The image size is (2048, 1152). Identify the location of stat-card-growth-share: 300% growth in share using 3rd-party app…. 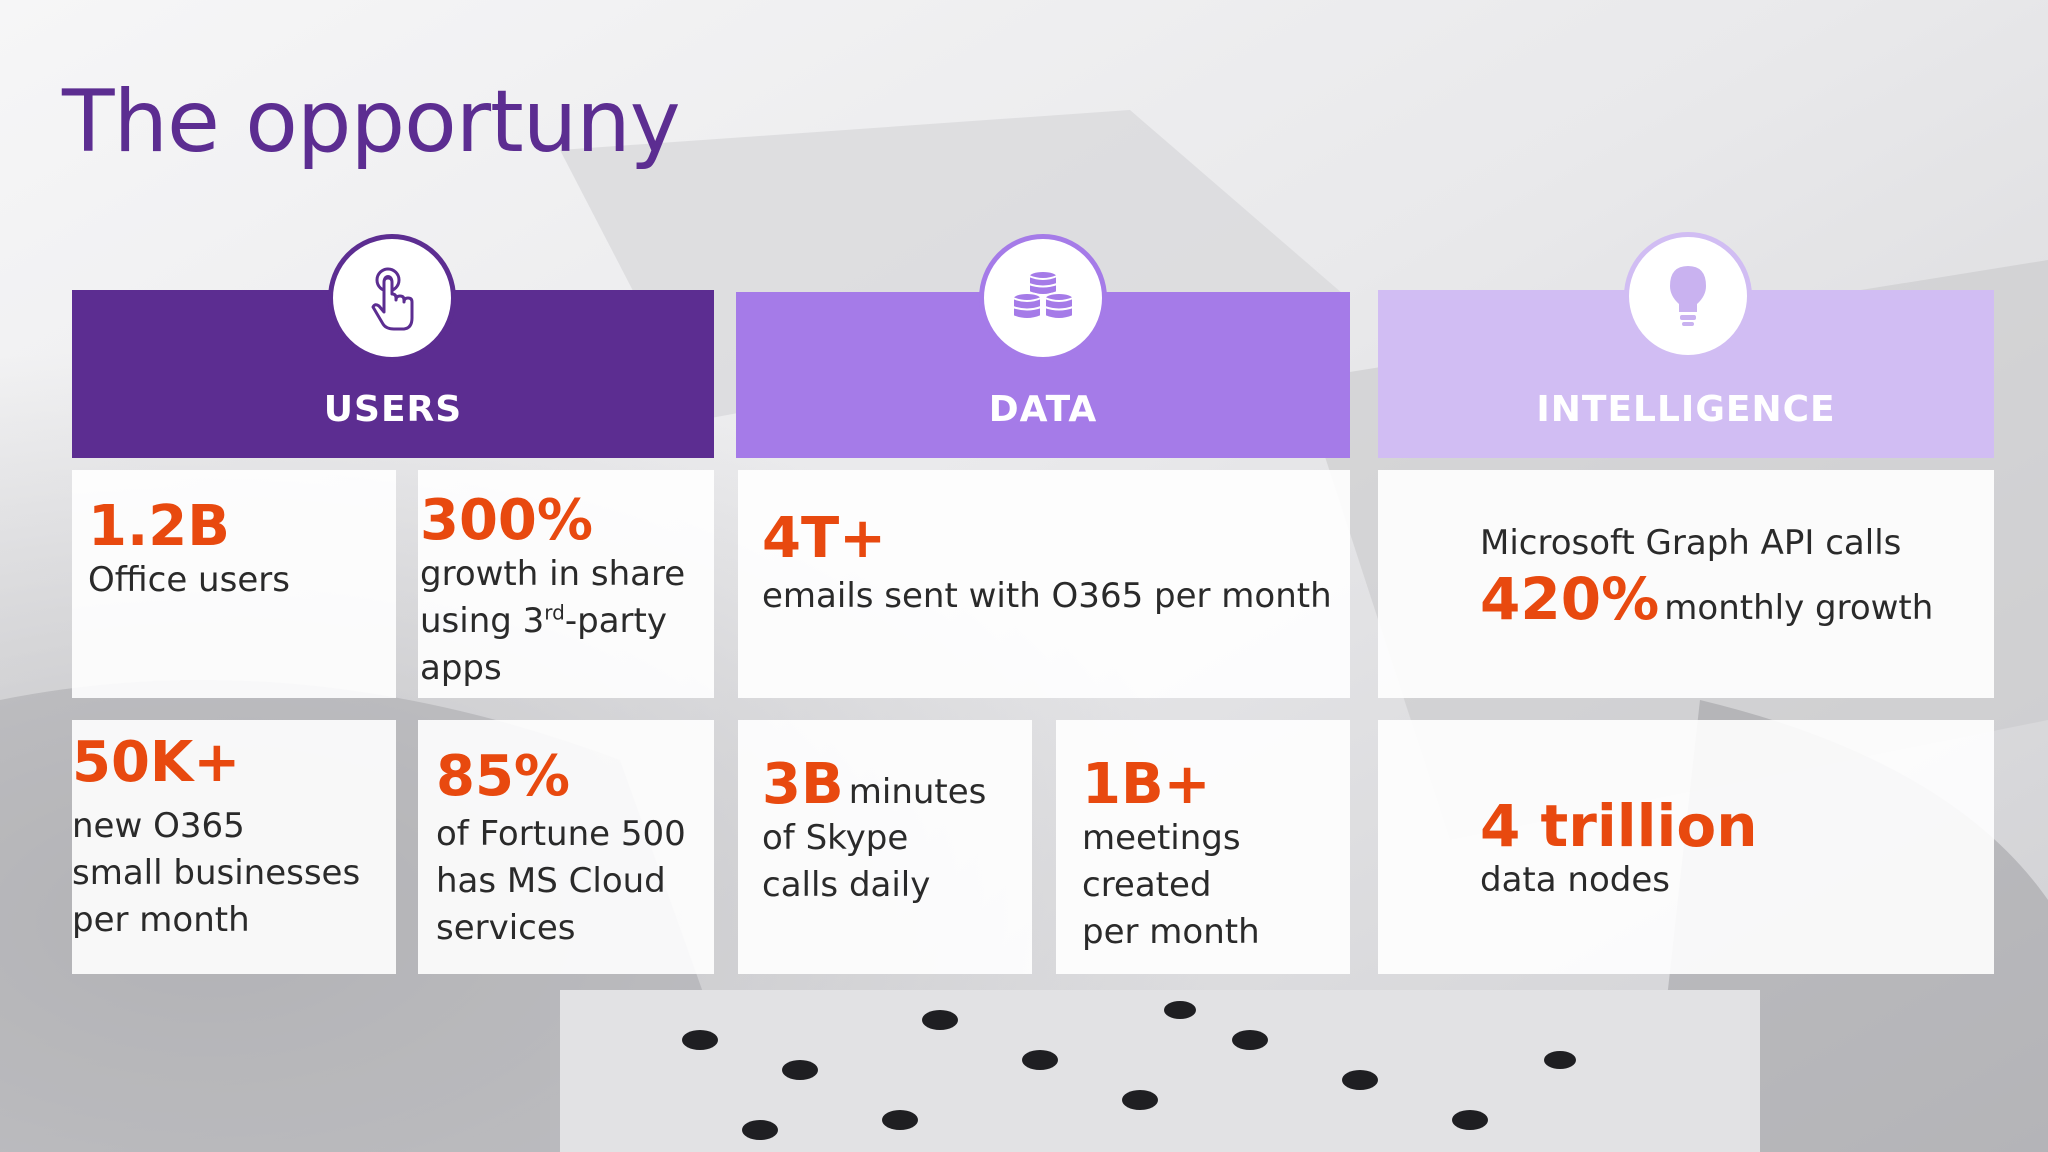
(566, 584).